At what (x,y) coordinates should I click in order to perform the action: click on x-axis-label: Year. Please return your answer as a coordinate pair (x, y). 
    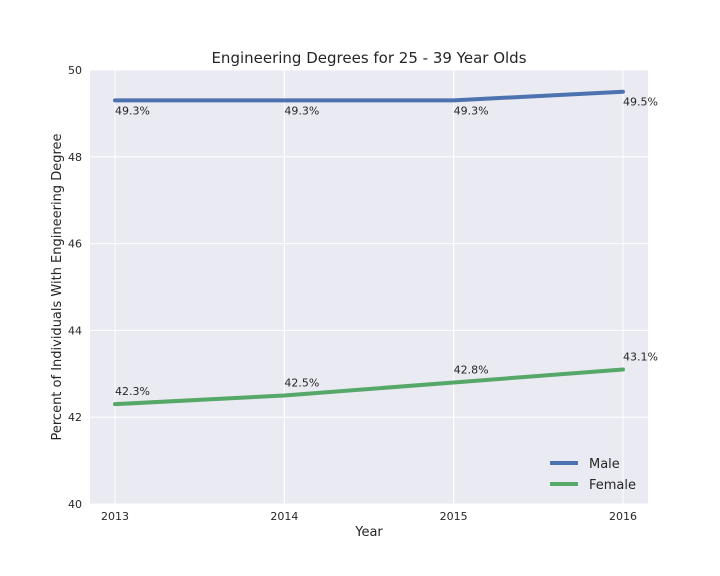
    Looking at the image, I should click on (368, 532).